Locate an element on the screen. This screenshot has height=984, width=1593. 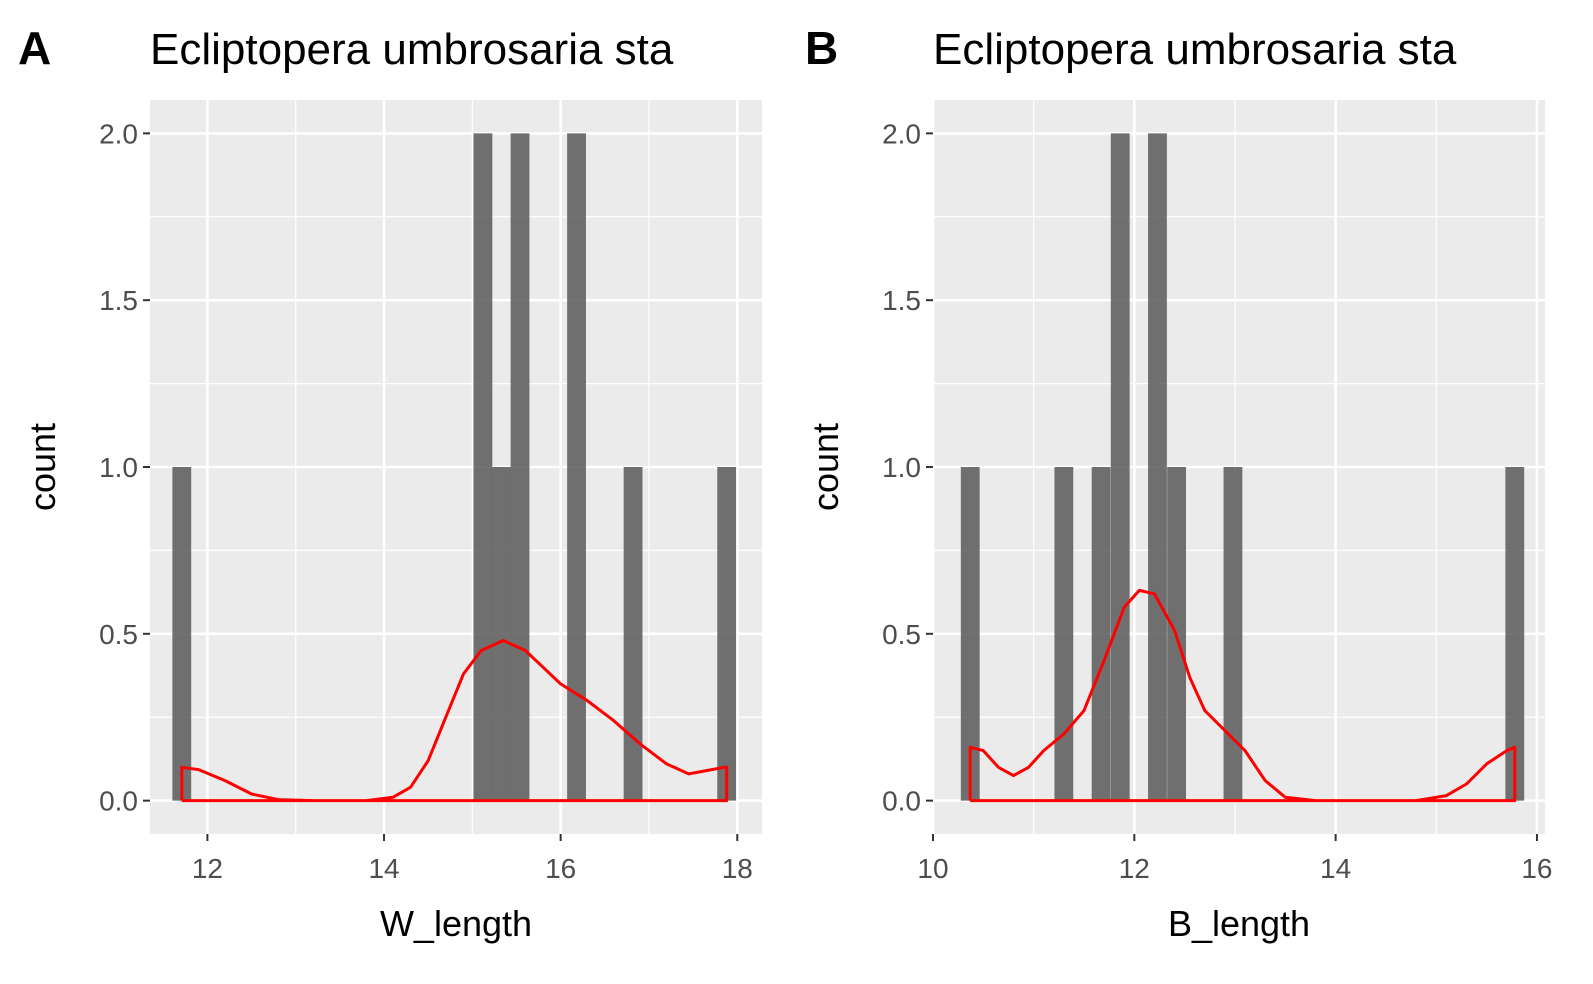
panel-a-y-axis-label: count is located at coordinates (42, 467).